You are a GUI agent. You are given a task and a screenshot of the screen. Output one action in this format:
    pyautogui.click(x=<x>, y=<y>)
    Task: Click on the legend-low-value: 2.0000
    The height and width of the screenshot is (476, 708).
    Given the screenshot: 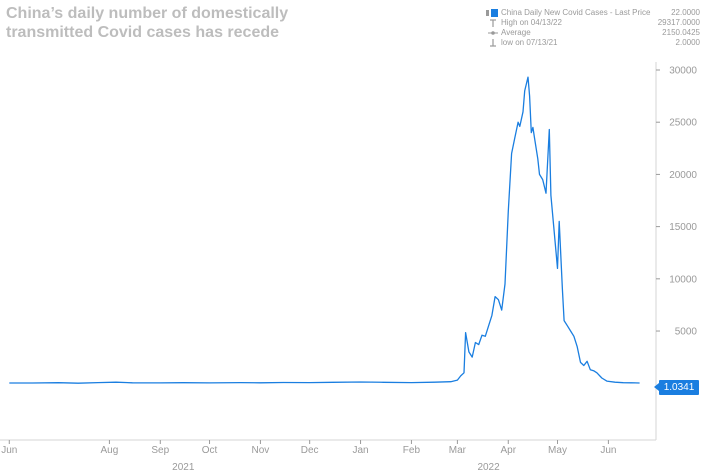 What is the action you would take?
    pyautogui.click(x=687, y=42)
    